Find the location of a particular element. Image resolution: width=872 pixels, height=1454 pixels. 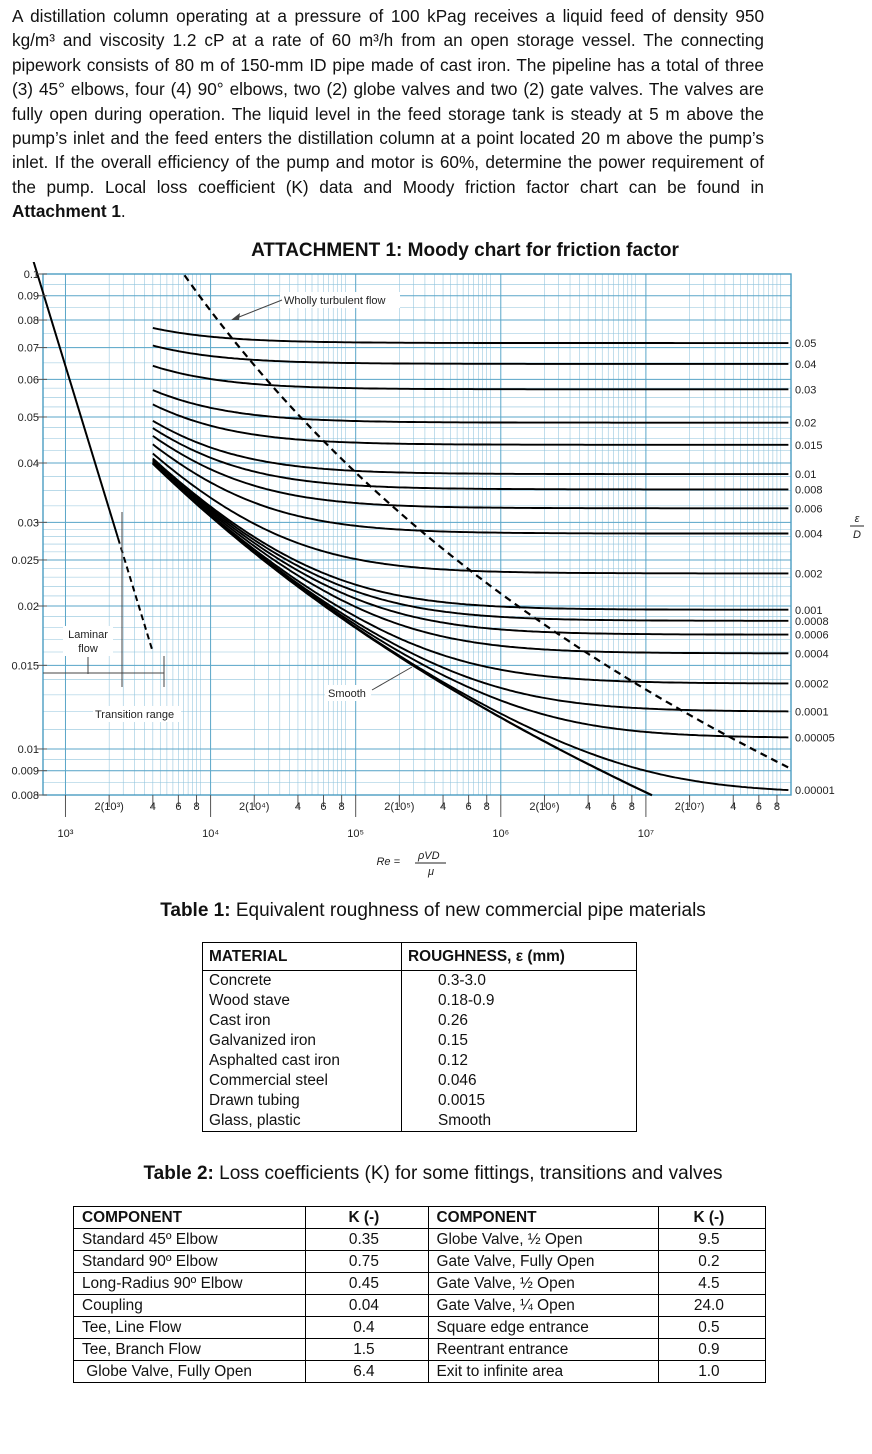

y-tick-label: 0.025 is located at coordinates (25, 561).